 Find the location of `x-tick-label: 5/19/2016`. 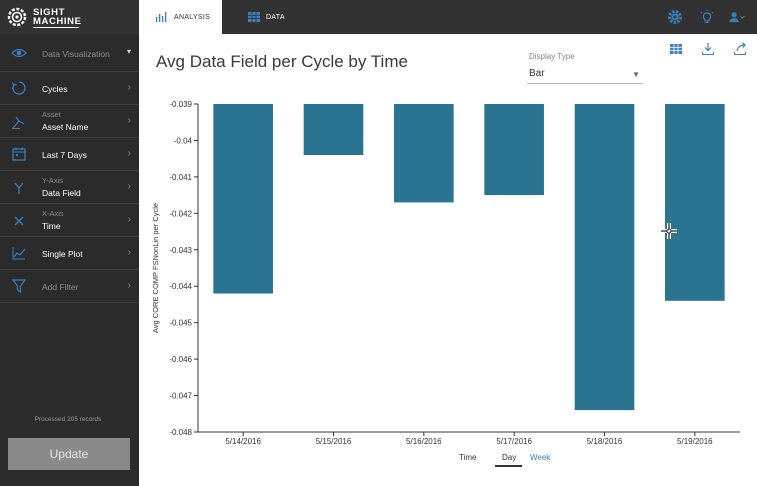

x-tick-label: 5/19/2016 is located at coordinates (695, 441).